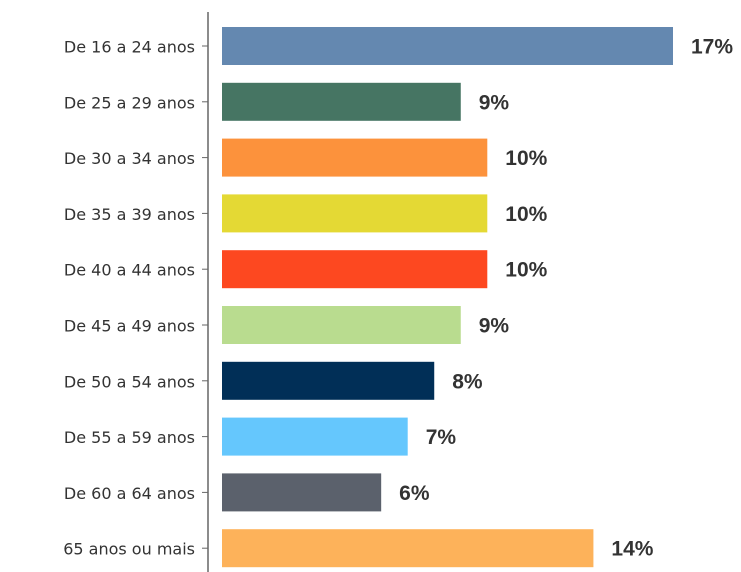  I want to click on data-label: 6%, so click(414, 493).